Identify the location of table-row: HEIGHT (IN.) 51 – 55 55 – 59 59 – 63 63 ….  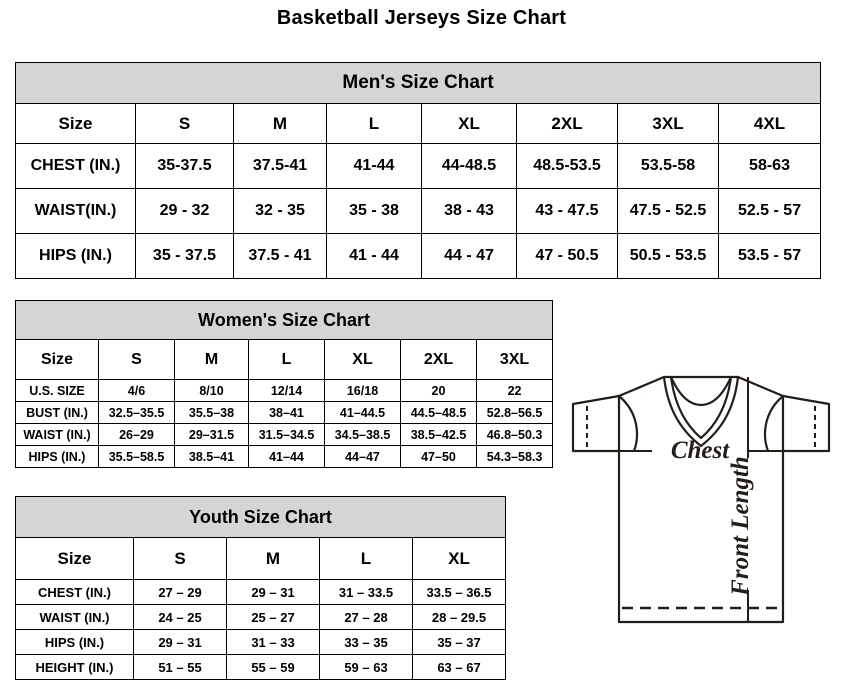
(261, 667).